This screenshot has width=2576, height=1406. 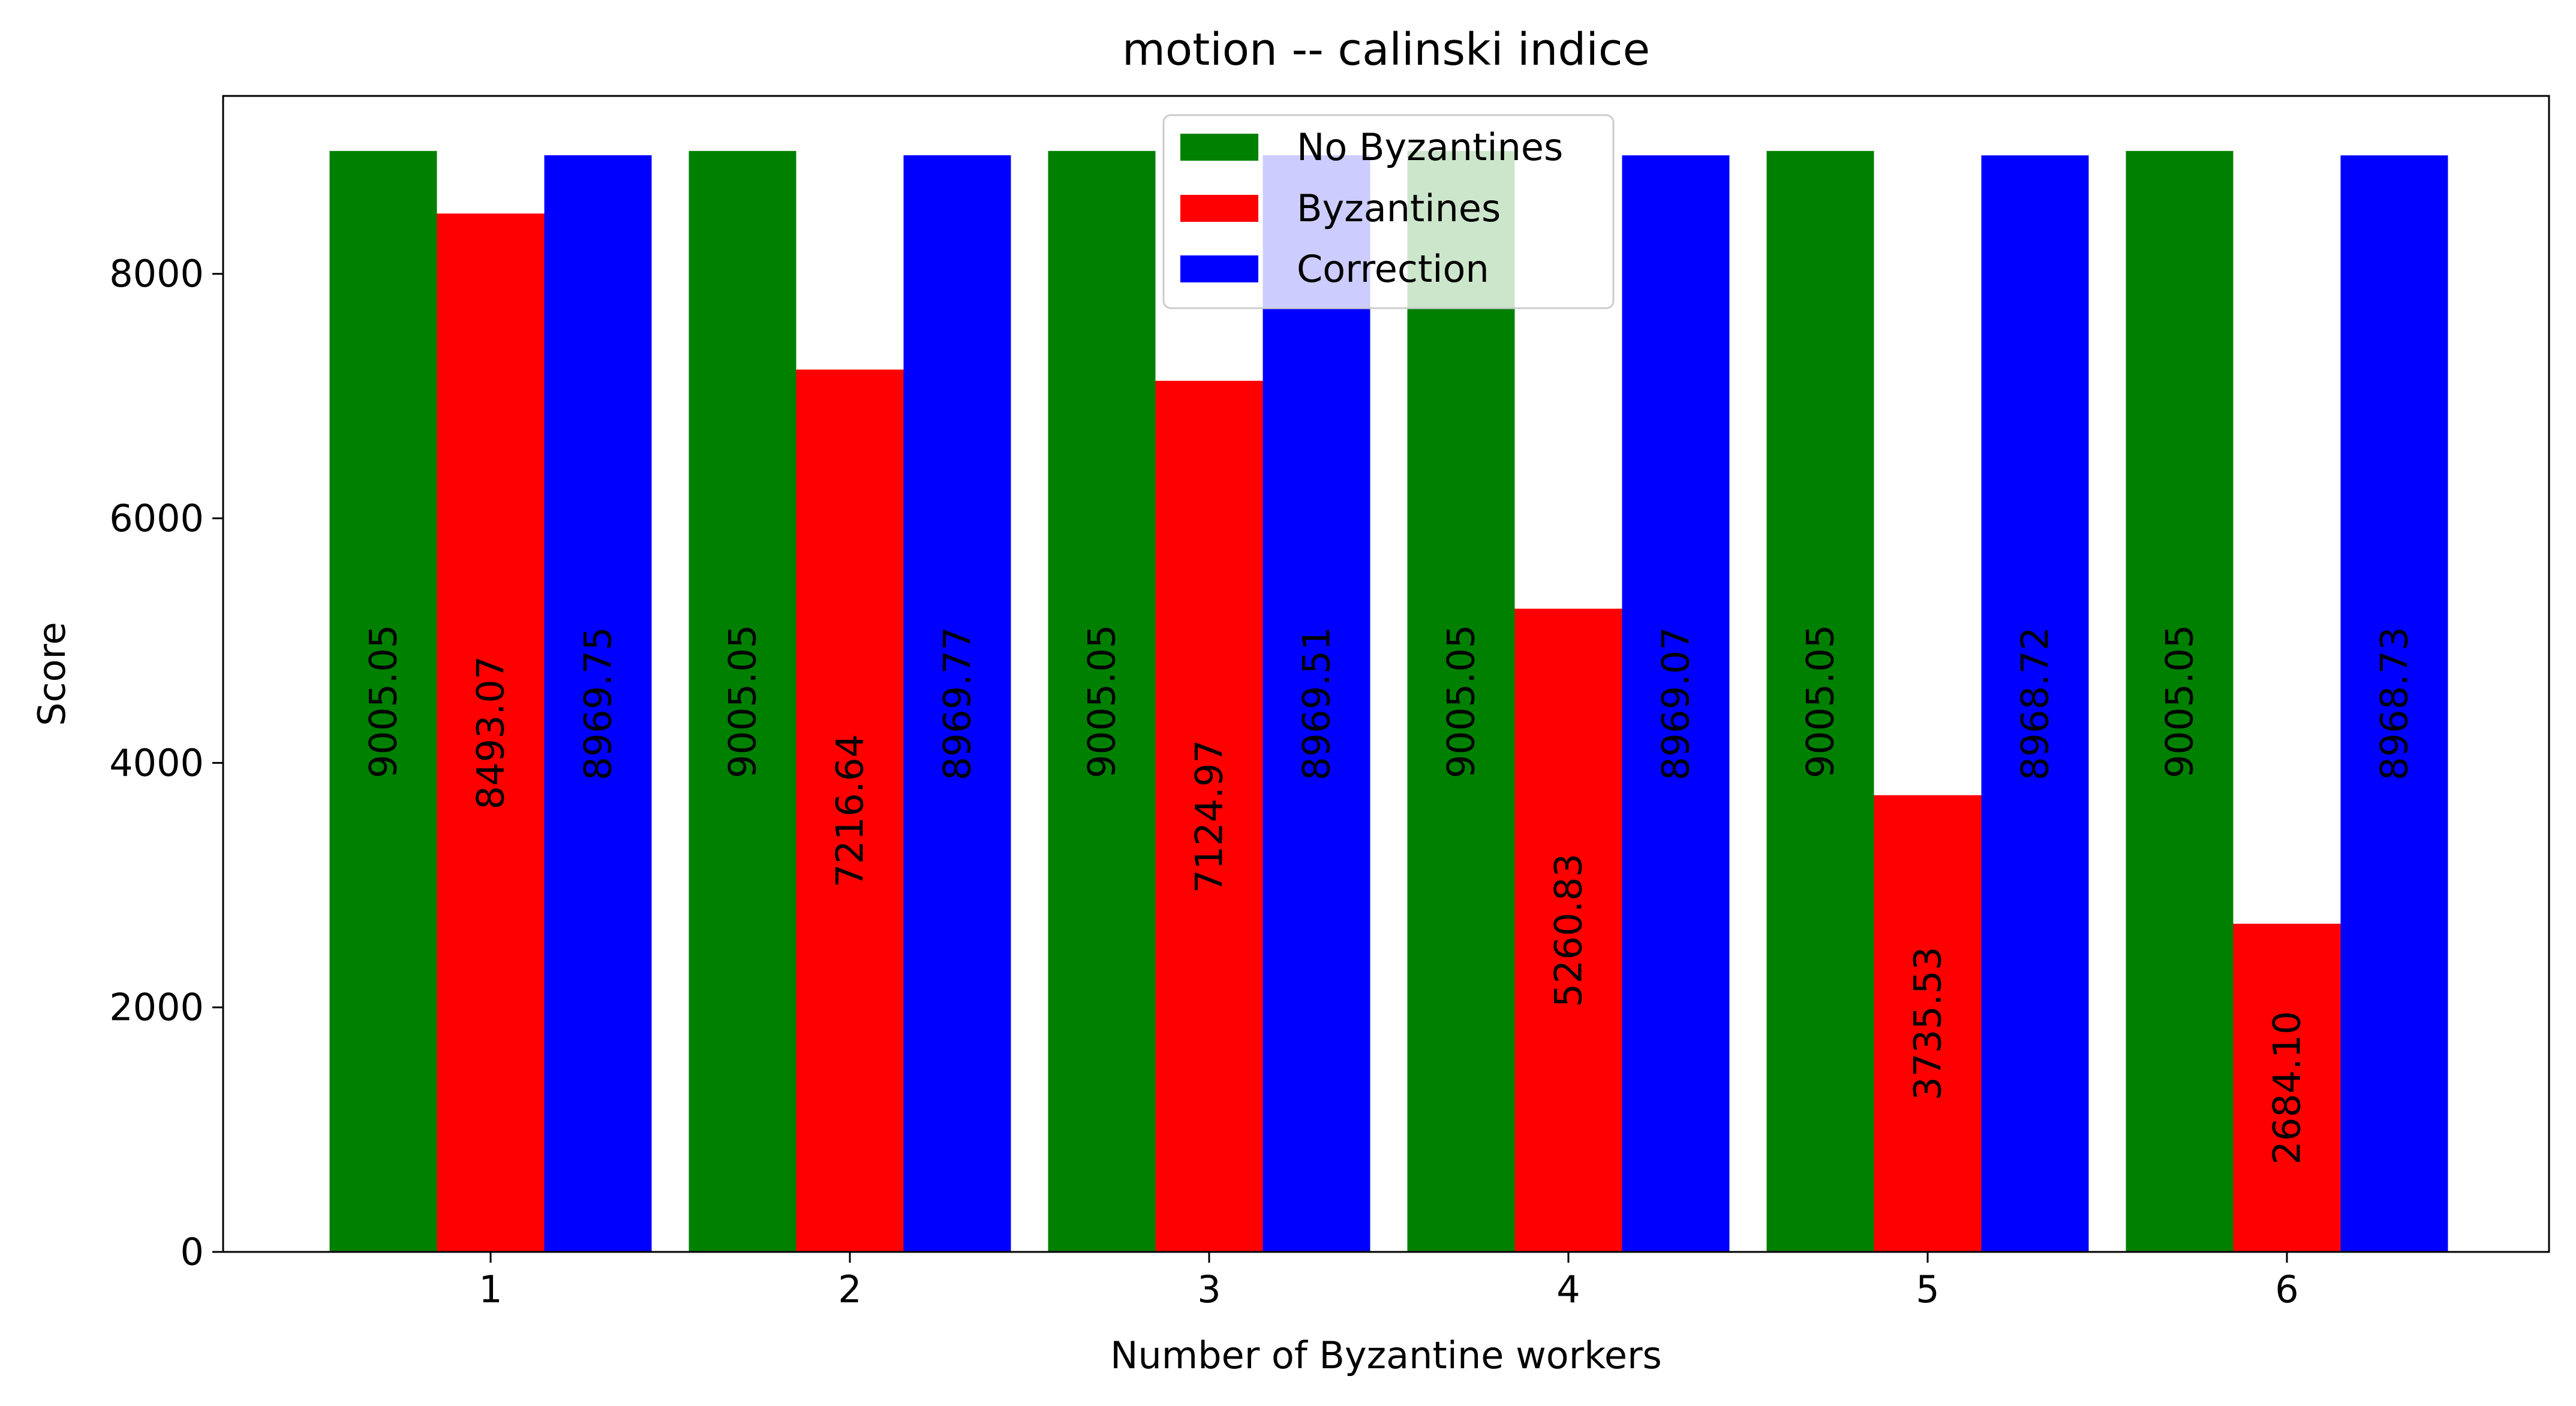 I want to click on chart-title: motion -- calinski indice, so click(x=1386, y=50).